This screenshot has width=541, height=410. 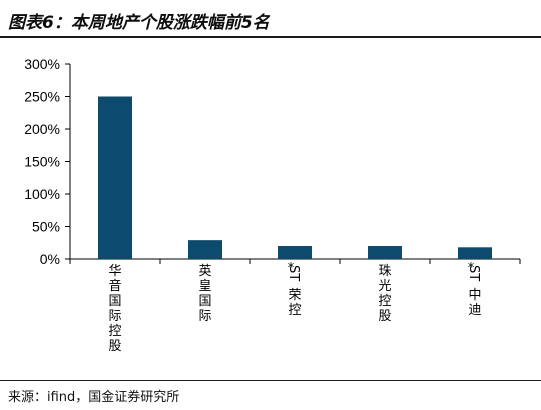 What do you see at coordinates (46, 227) in the screenshot?
I see `y-tick-label: 50%` at bounding box center [46, 227].